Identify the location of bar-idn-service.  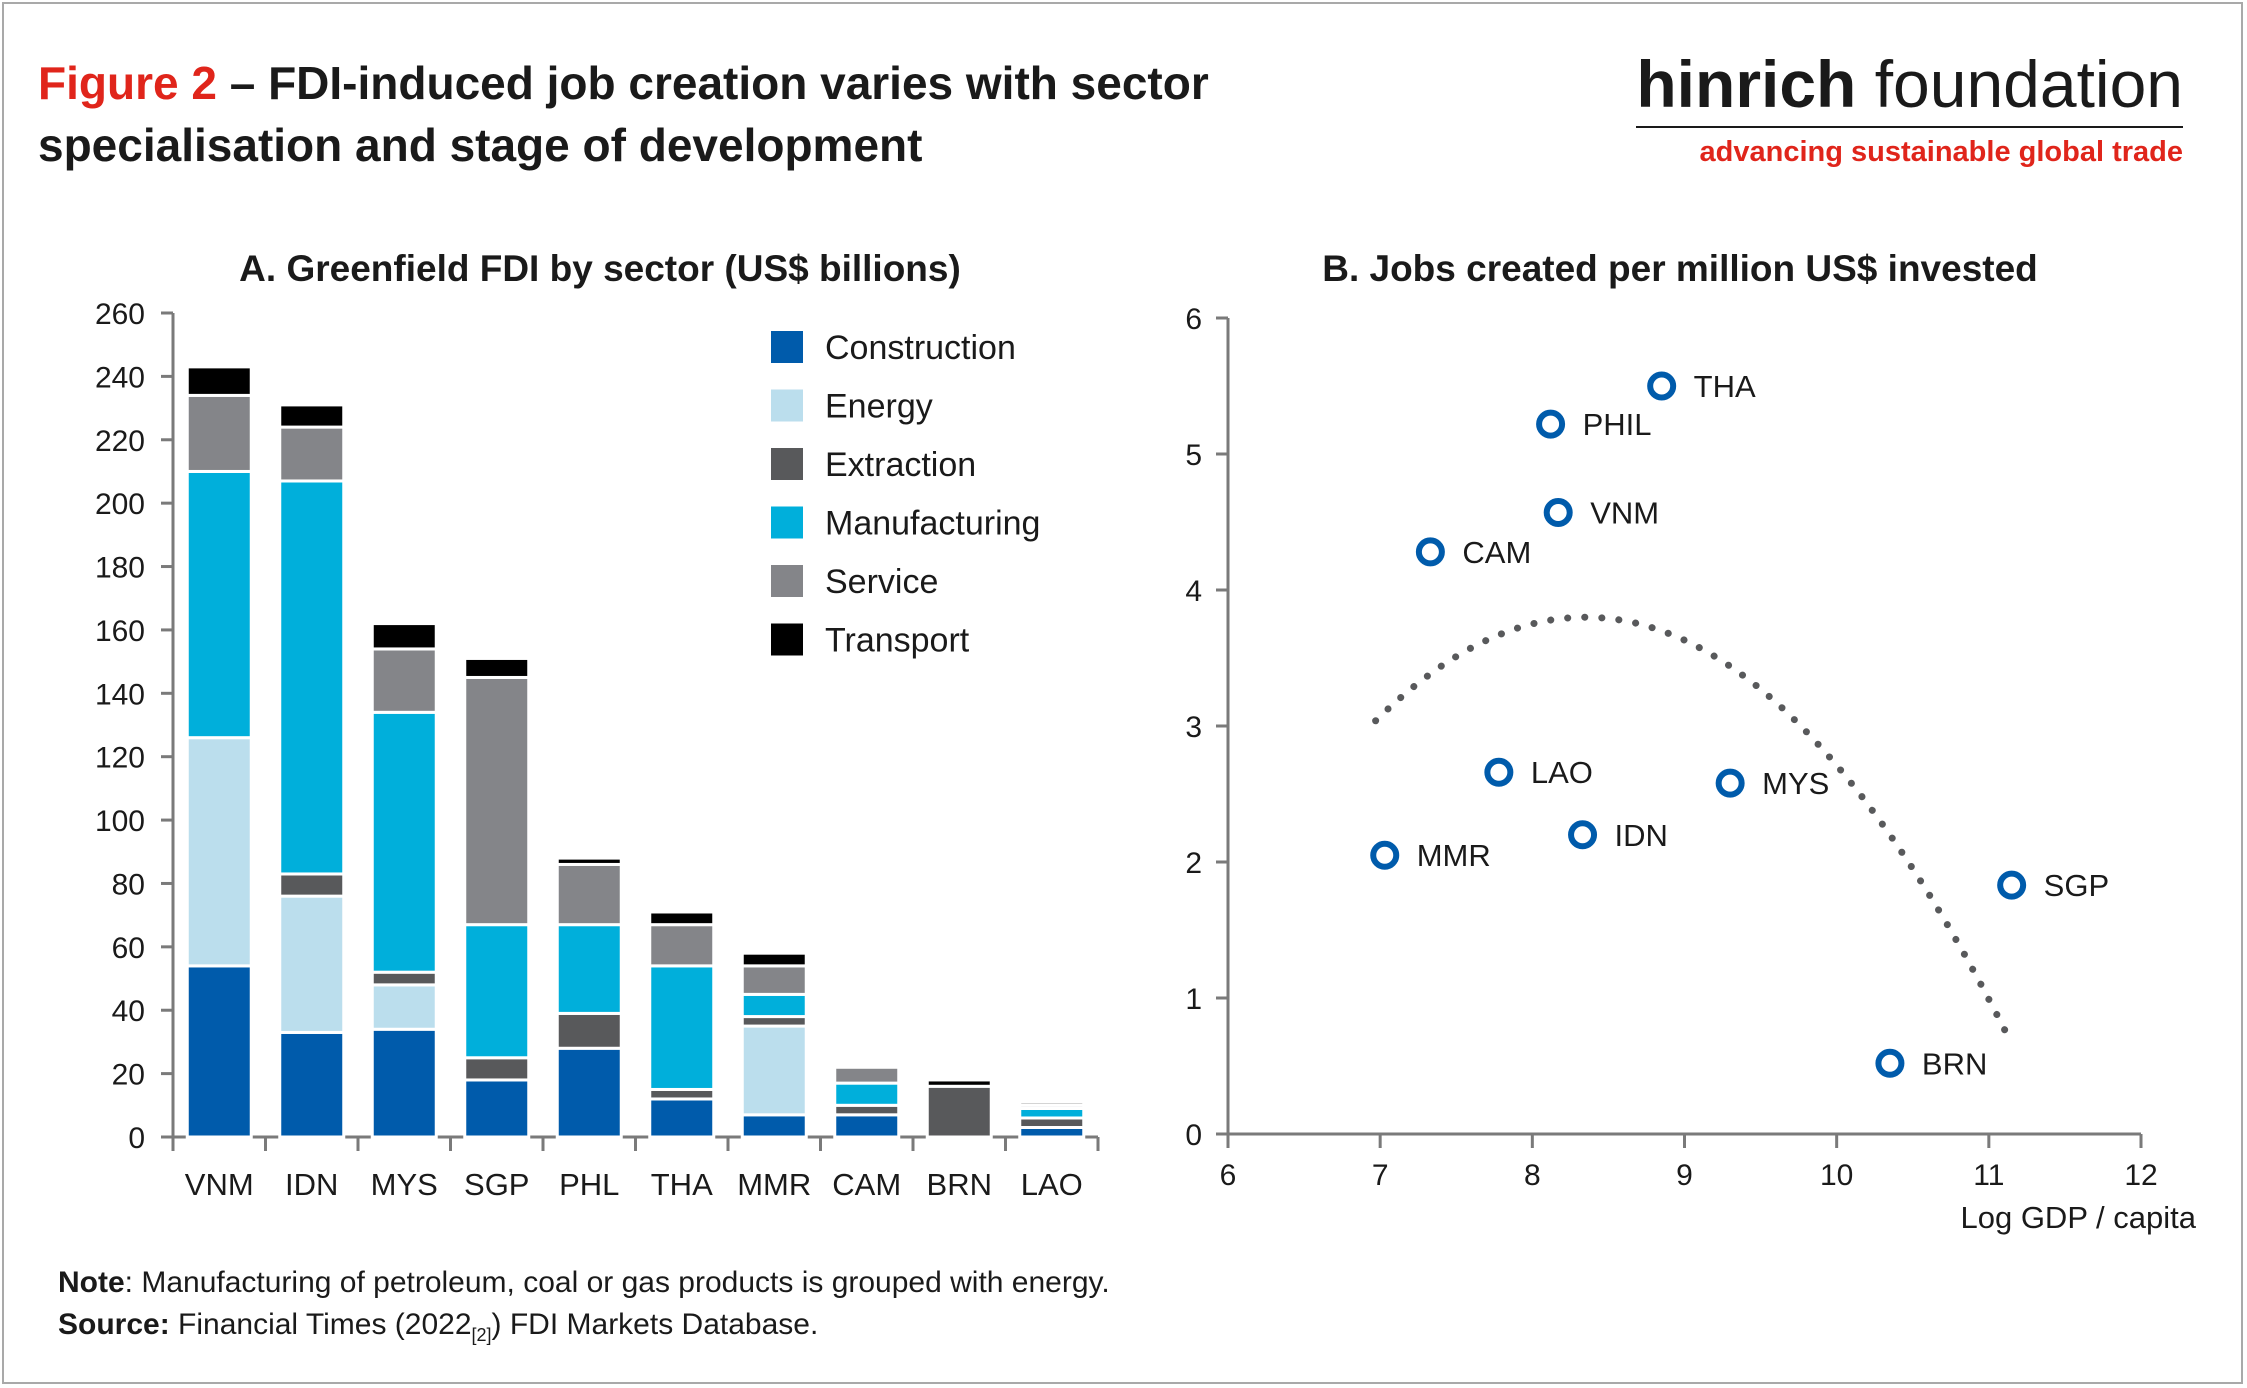
(312, 454).